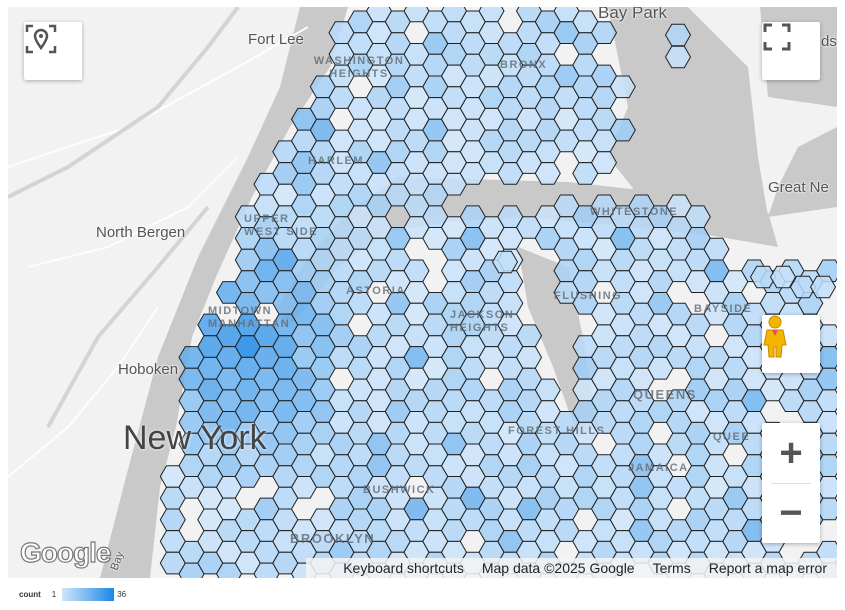 Image resolution: width=845 pixels, height=610 pixels. What do you see at coordinates (777, 37) in the screenshot?
I see `fullscreen-icon` at bounding box center [777, 37].